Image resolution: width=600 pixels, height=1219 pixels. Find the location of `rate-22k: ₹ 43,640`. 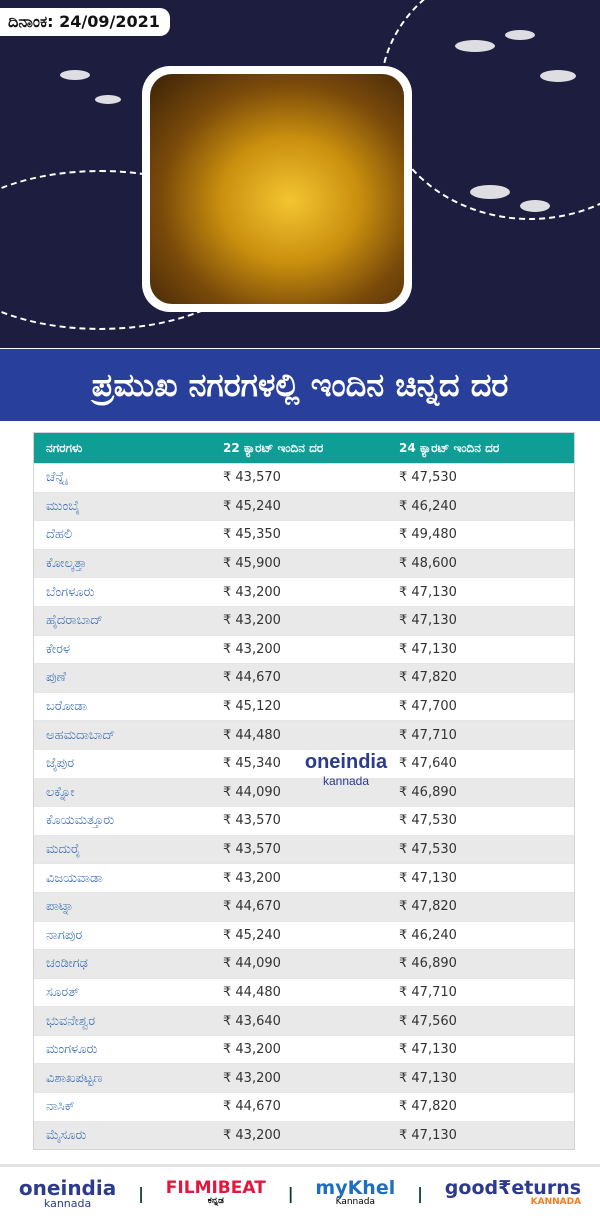

rate-22k: ₹ 43,640 is located at coordinates (252, 1021).